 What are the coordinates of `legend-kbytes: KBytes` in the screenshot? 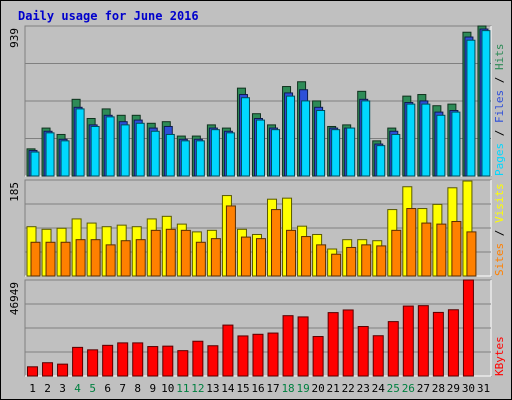 It's located at (499, 356).